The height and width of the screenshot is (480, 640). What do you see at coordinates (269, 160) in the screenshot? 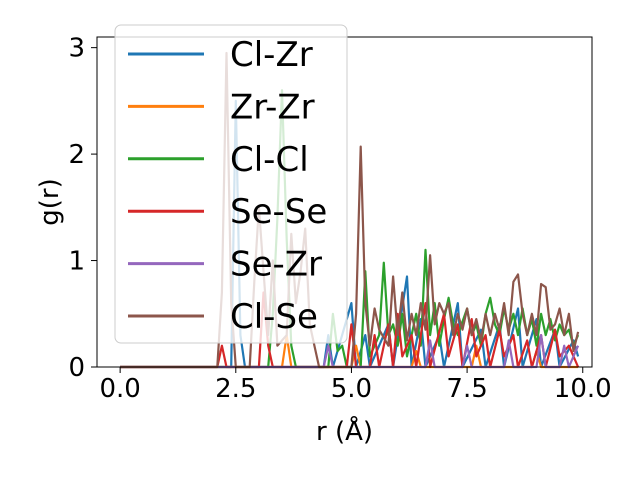
I see `legend-label-cl-cl: Cl-Cl` at bounding box center [269, 160].